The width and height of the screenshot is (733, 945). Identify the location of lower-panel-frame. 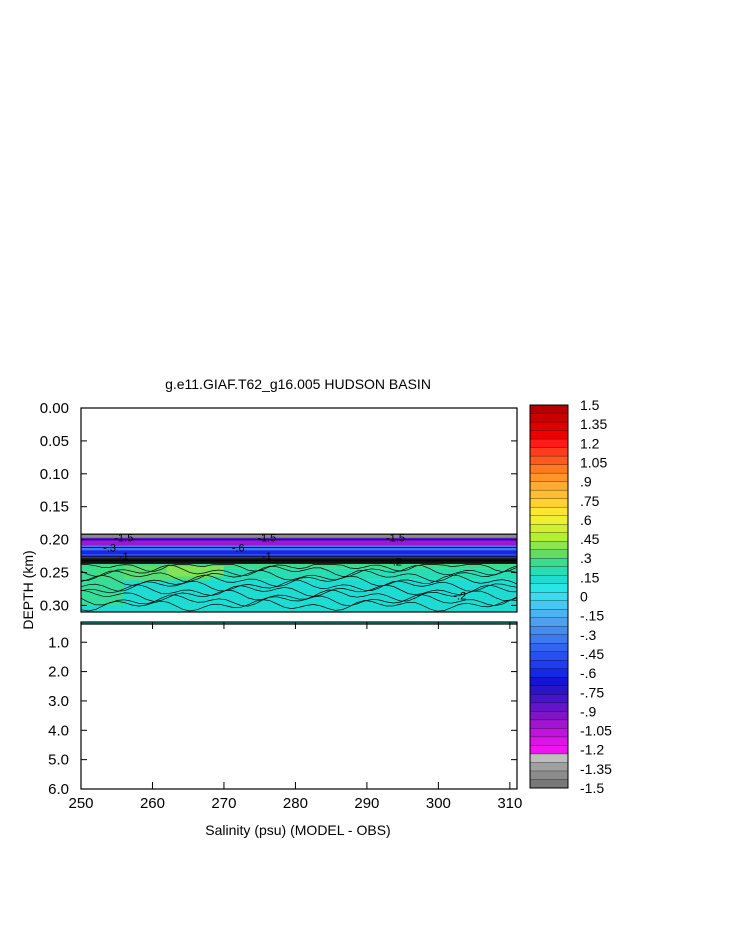
(299, 705).